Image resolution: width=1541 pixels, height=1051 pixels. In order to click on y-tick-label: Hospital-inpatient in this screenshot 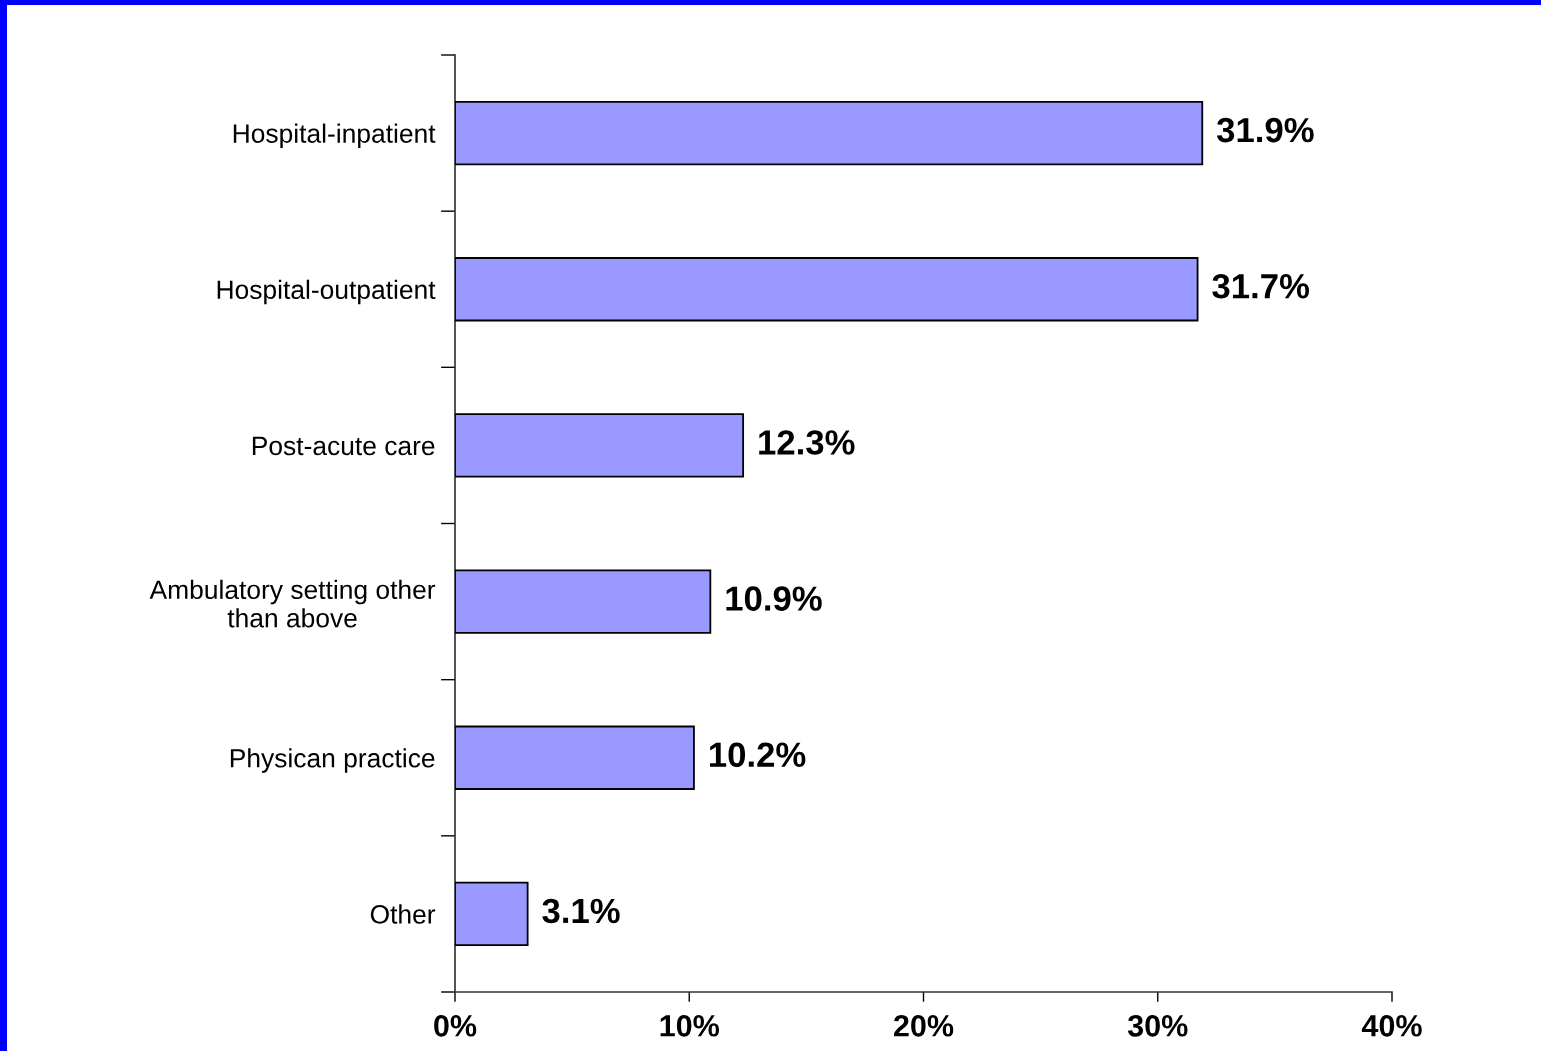, I will do `click(334, 136)`.